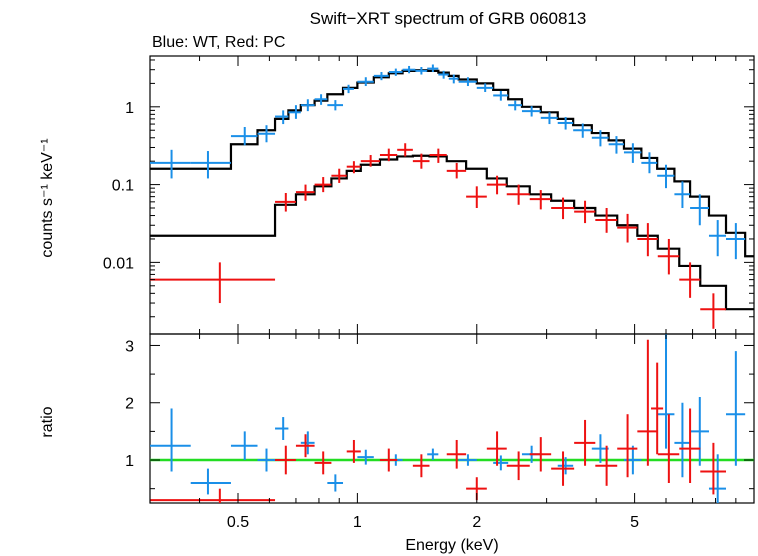 This screenshot has height=556, width=758. I want to click on ratio-y-tick-label-3: 3, so click(129, 346).